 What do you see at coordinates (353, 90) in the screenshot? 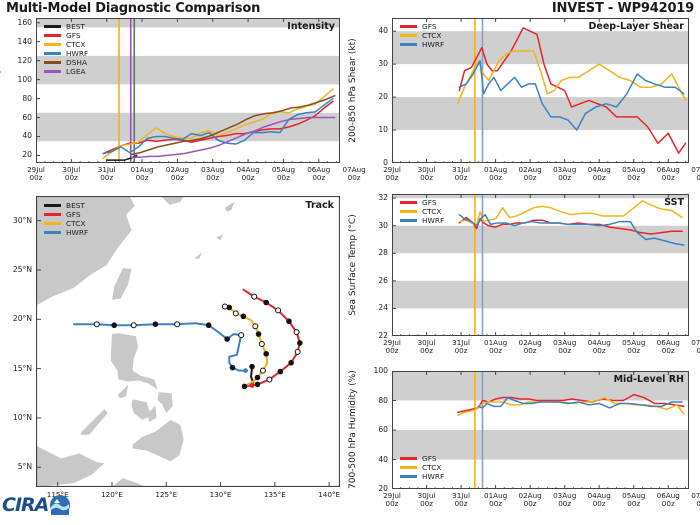
I see `shear-ylabel: 200-850 hPa Shear (kt)` at bounding box center [353, 90].